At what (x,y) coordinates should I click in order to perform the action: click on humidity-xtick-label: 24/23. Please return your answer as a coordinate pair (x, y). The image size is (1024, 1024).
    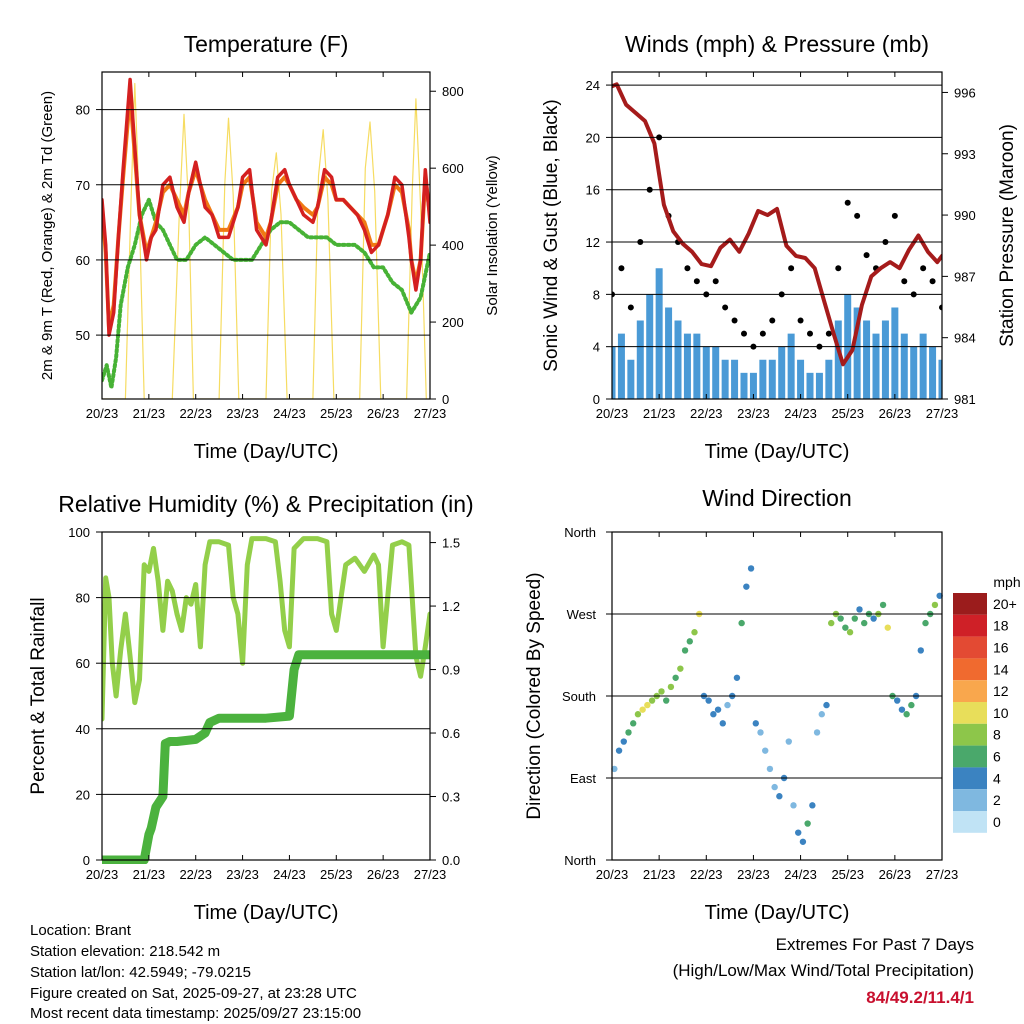
    Looking at the image, I should click on (289, 874).